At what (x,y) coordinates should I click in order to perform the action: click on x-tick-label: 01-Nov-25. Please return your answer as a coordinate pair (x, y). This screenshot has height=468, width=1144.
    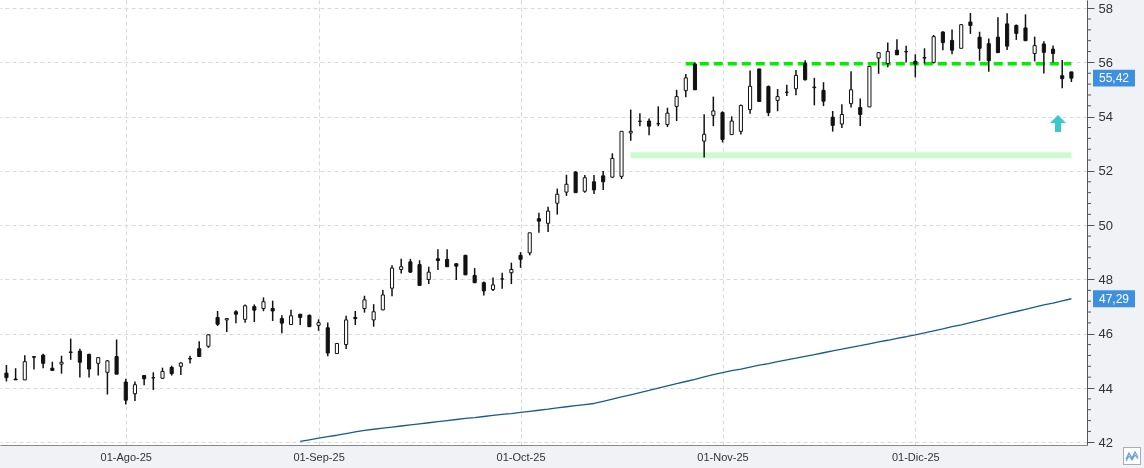
    Looking at the image, I should click on (723, 456).